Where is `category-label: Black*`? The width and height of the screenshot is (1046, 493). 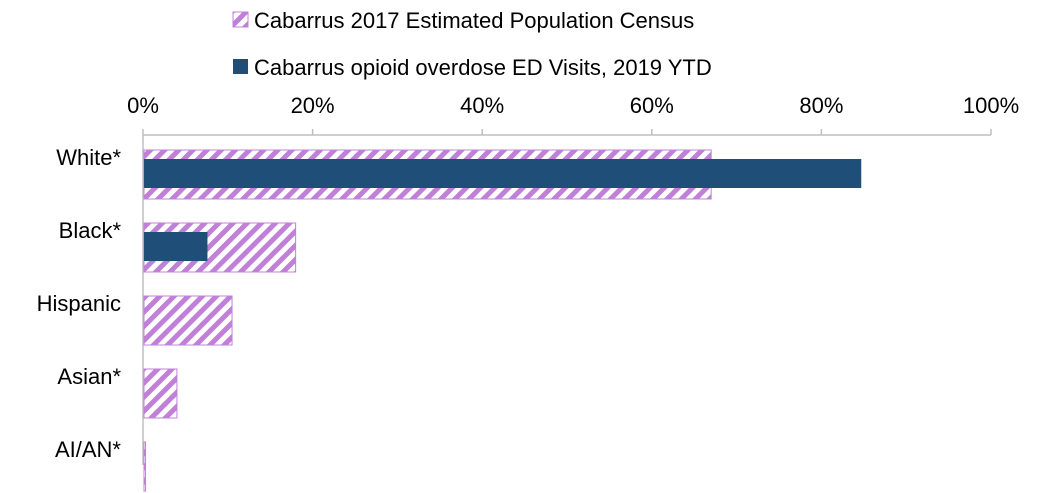 category-label: Black* is located at coordinates (90, 230).